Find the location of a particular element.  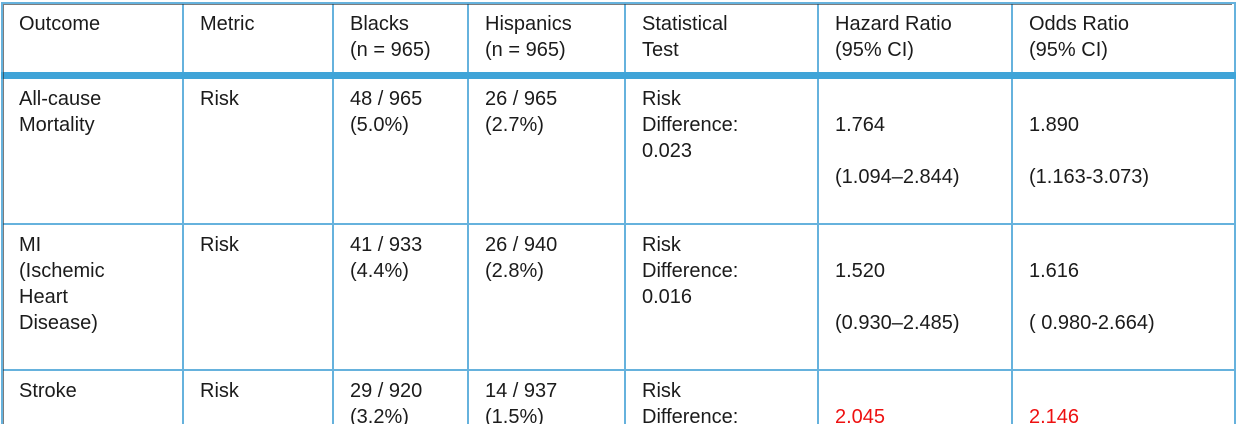

hazard-ratio-value: 1.764 is located at coordinates (860, 124).